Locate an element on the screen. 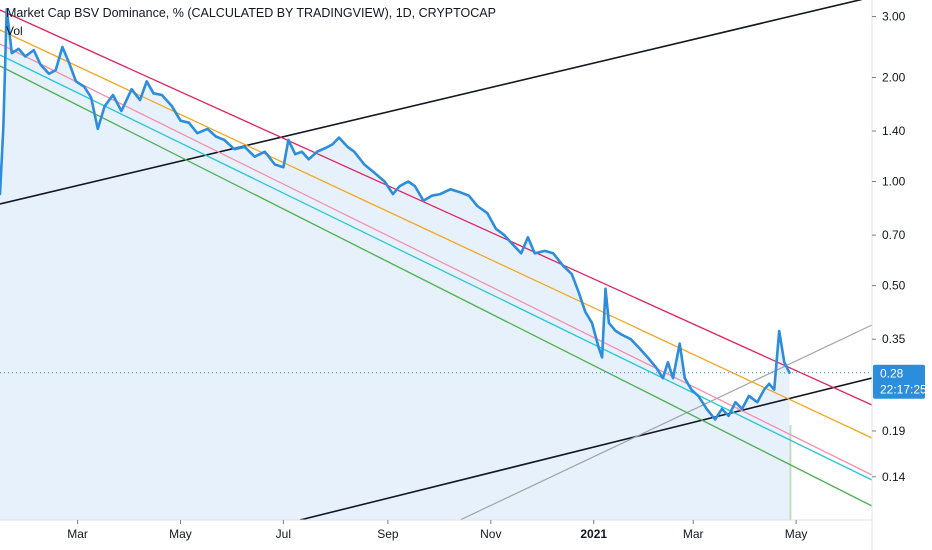 The height and width of the screenshot is (550, 932). y-tick-label: 1.00 is located at coordinates (894, 182).